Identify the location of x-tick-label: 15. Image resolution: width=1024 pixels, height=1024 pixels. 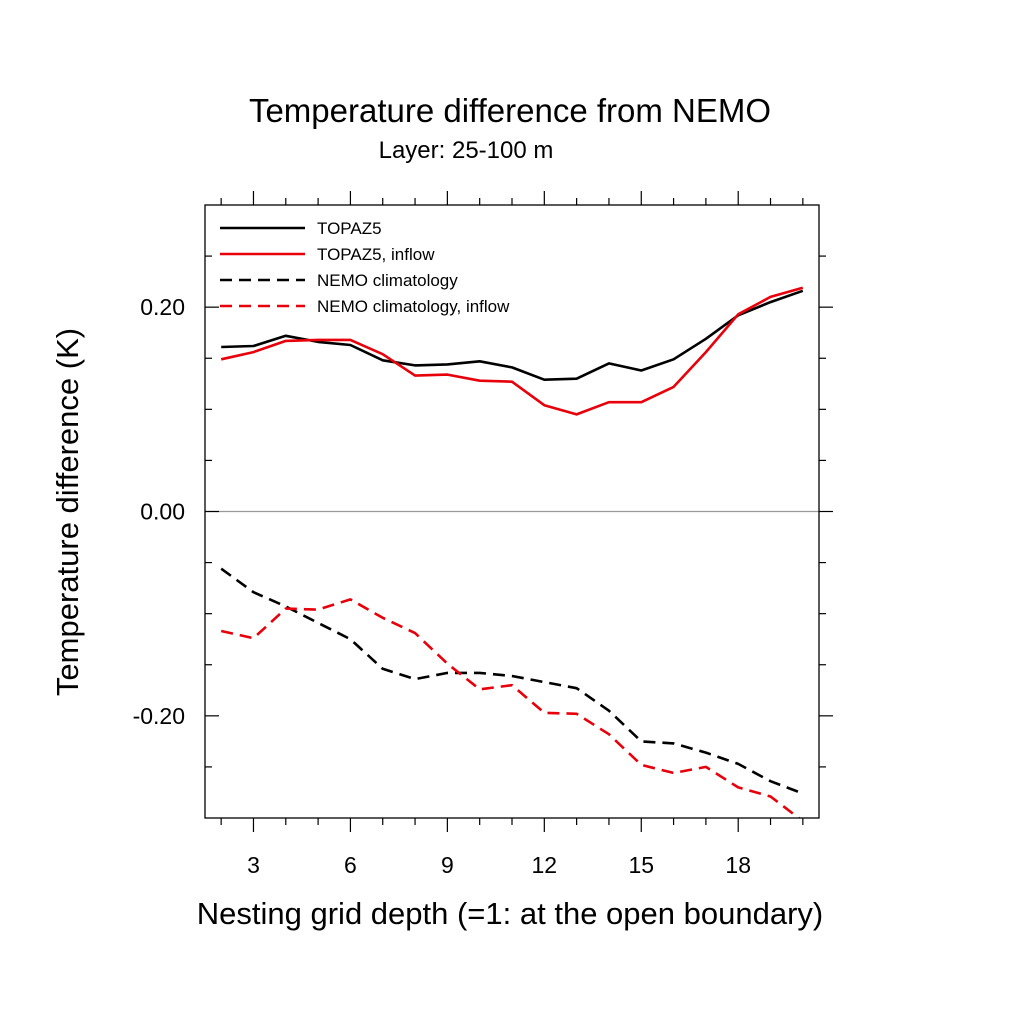
(641, 865).